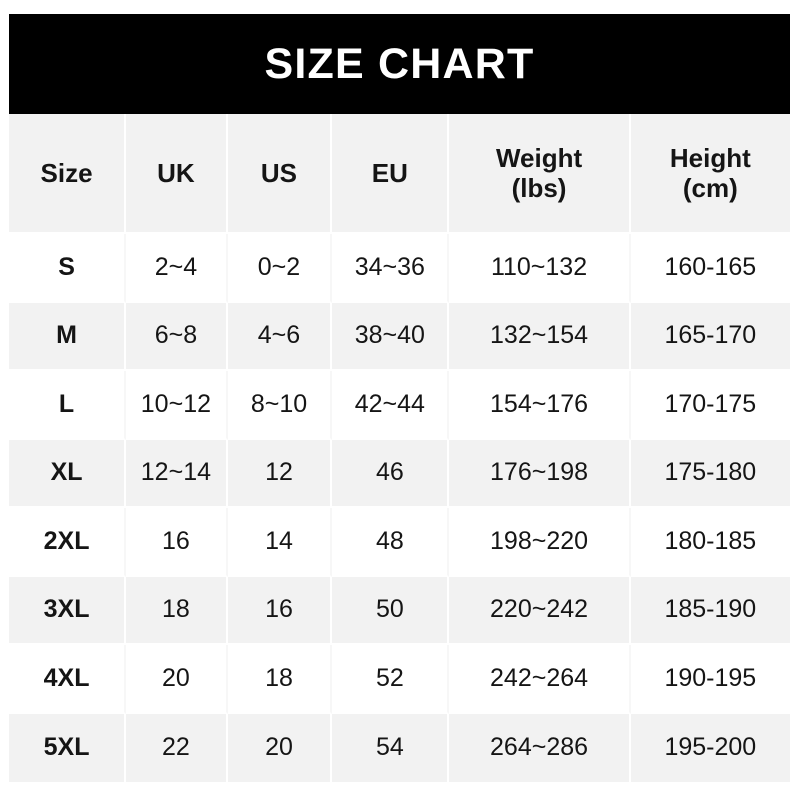 The height and width of the screenshot is (800, 800). What do you see at coordinates (540, 679) in the screenshot?
I see `cell-weight: 242~264` at bounding box center [540, 679].